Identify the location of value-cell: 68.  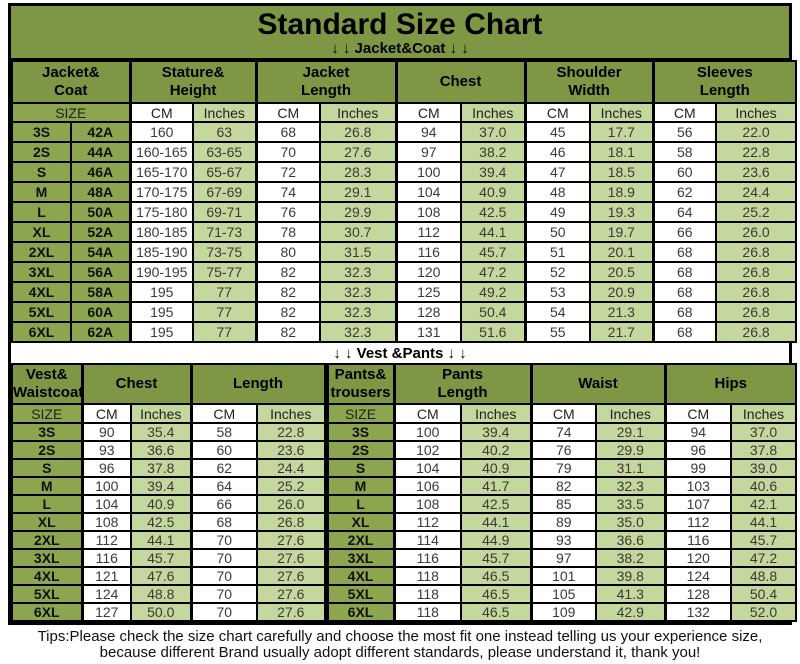
(288, 132).